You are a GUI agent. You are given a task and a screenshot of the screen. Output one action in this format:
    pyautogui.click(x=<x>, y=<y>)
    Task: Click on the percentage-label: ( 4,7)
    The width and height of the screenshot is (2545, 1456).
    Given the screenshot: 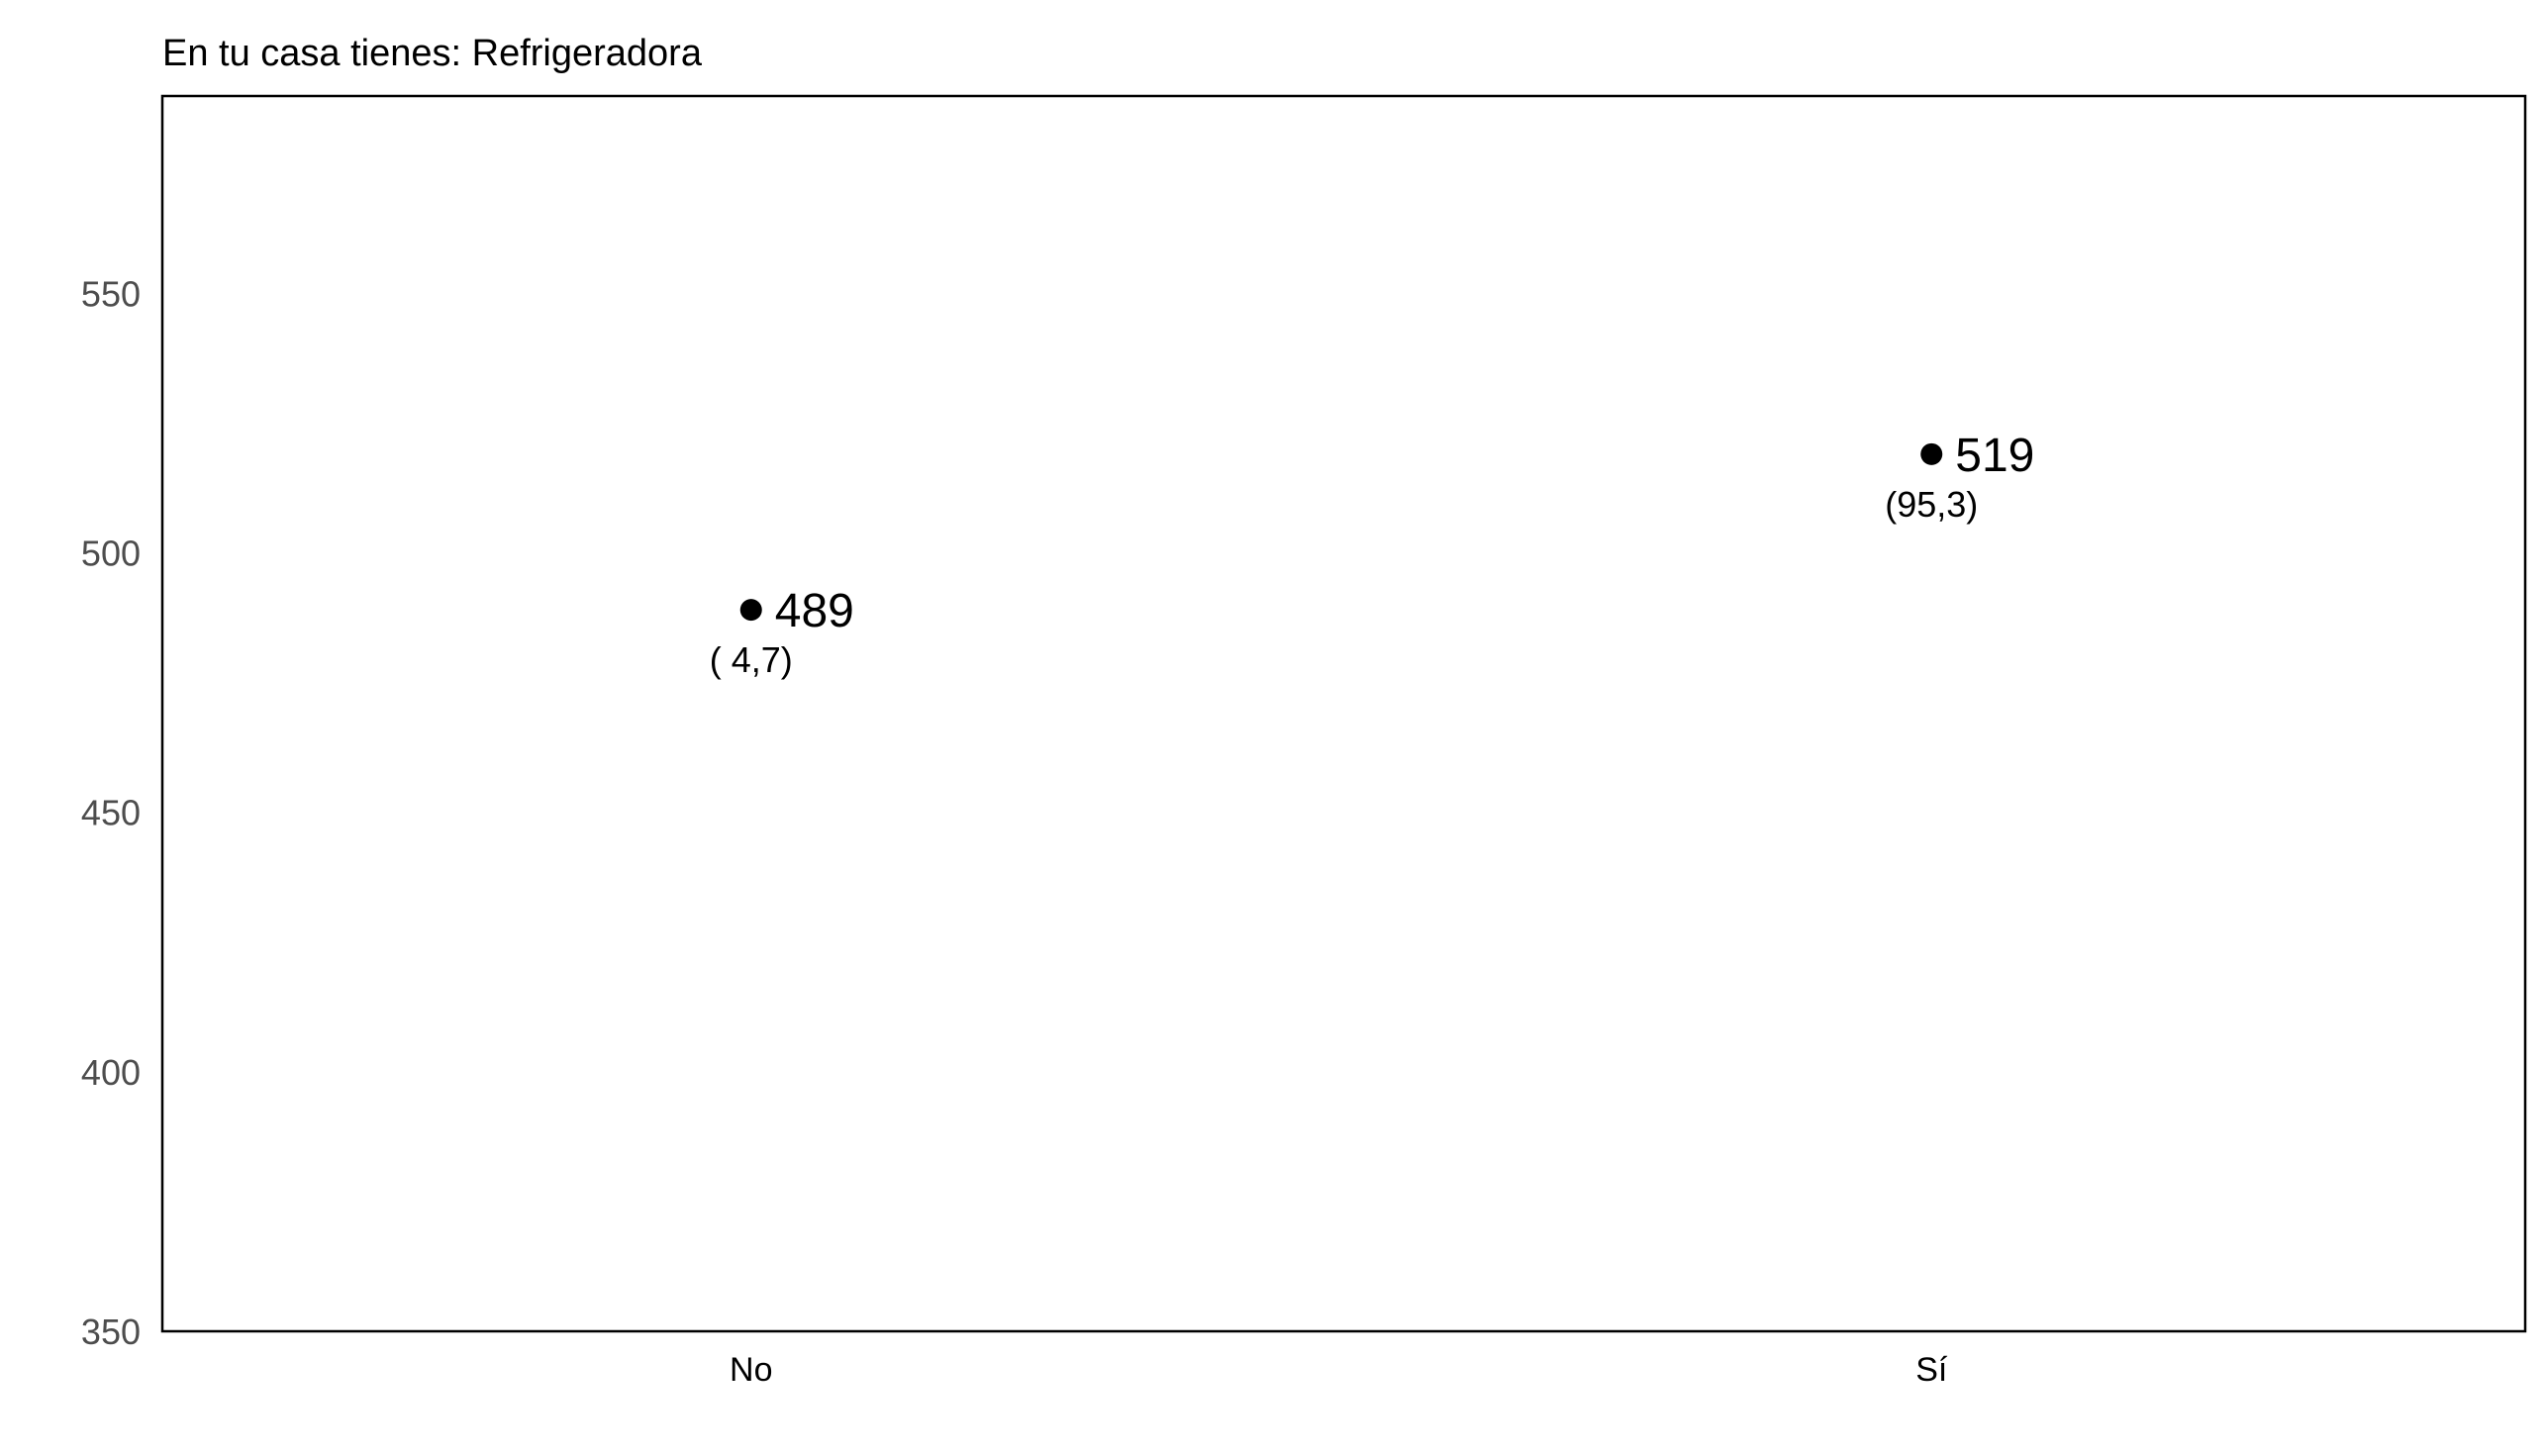 What is the action you would take?
    pyautogui.click(x=751, y=659)
    